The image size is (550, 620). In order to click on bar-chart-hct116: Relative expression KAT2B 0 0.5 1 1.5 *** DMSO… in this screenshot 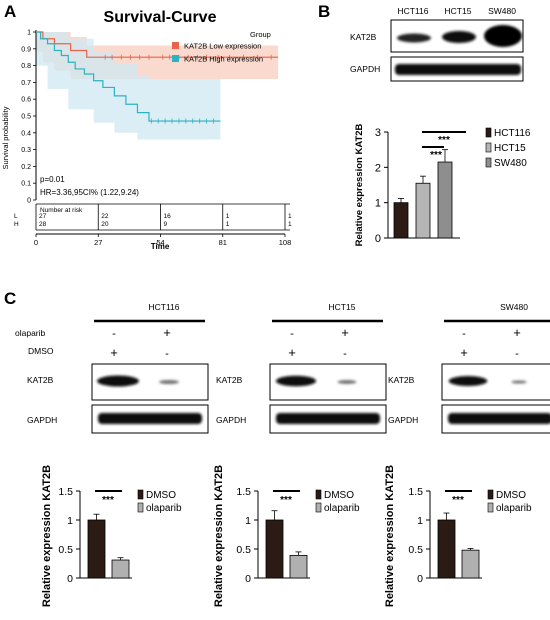, I will do `click(111, 536)`.